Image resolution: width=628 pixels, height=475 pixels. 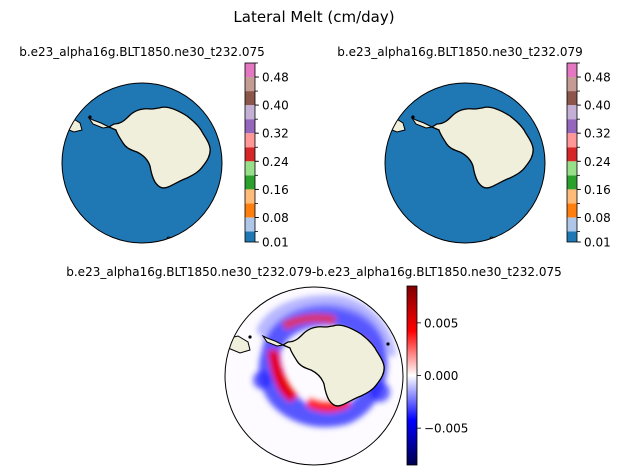 I want to click on panel-2-colorbar-tick-label: 0.40, so click(x=597, y=106).